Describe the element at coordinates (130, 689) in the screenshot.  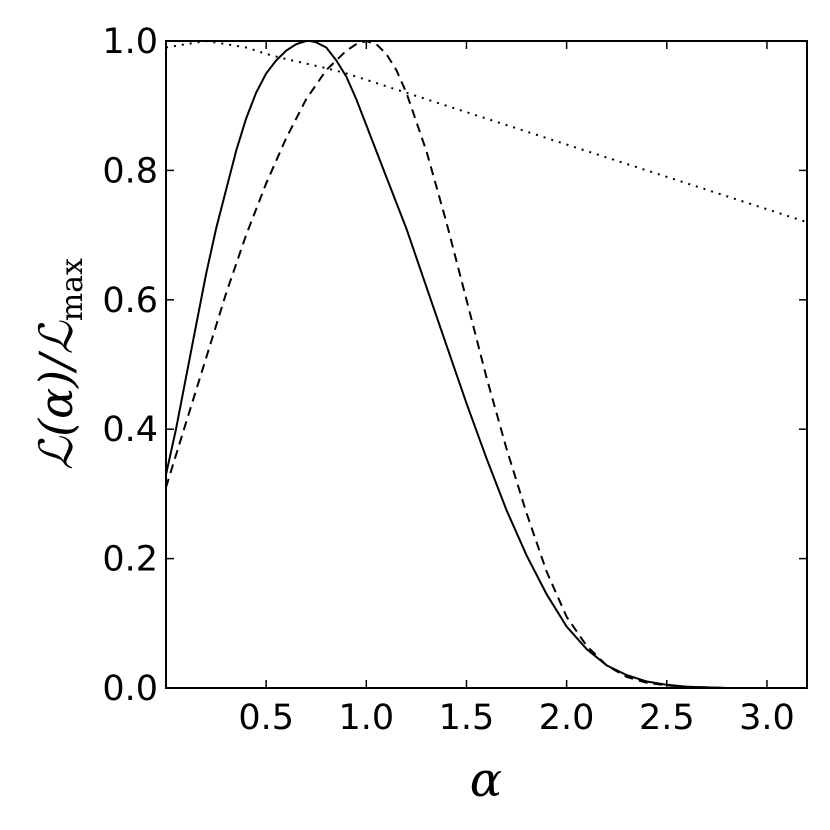
I see `y-tick-label: 0.0` at that location.